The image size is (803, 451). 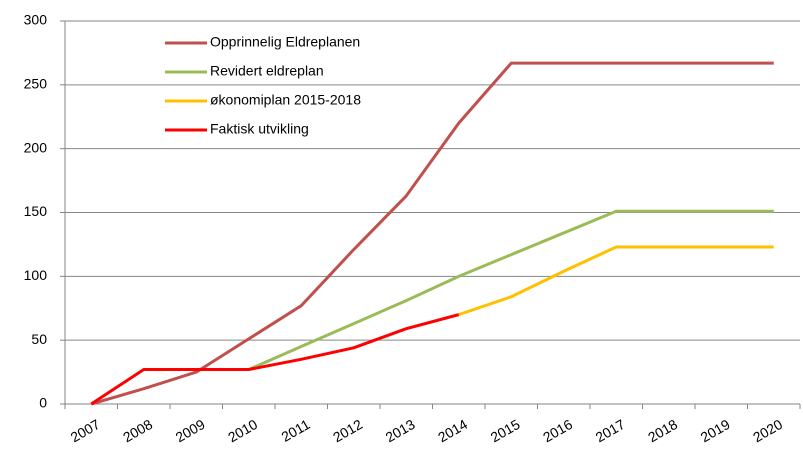 What do you see at coordinates (285, 100) in the screenshot?
I see `legend-label: økonomiplan 2015-2018` at bounding box center [285, 100].